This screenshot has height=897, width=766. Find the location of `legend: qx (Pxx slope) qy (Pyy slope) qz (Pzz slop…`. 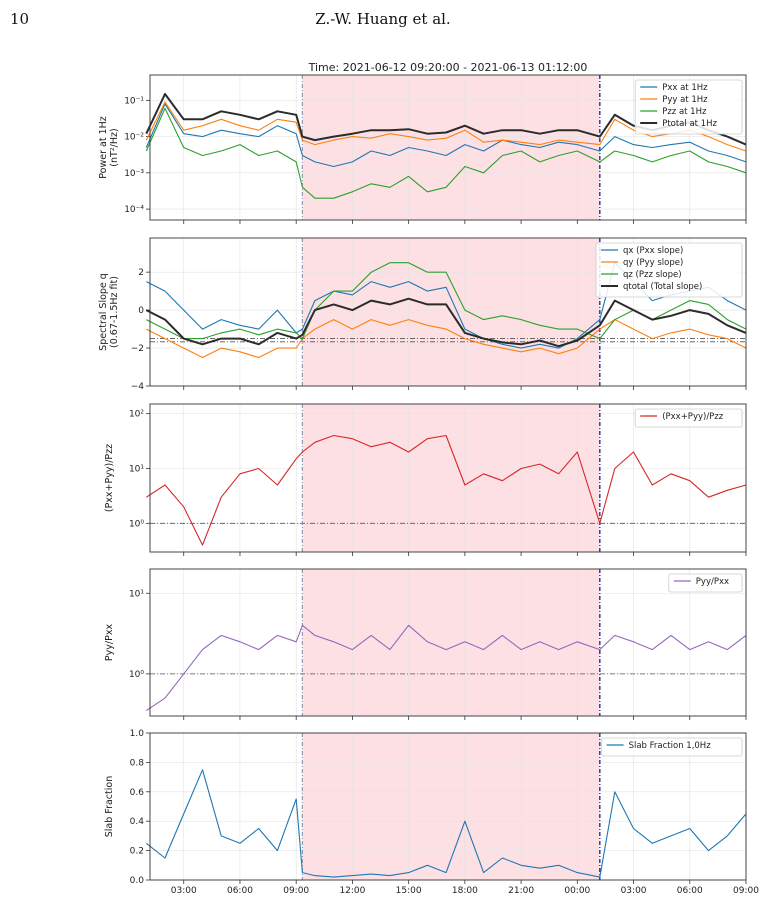

legend: qx (Pxx slope) qy (Pyy slope) qz (Pzz slop… is located at coordinates (669, 270).